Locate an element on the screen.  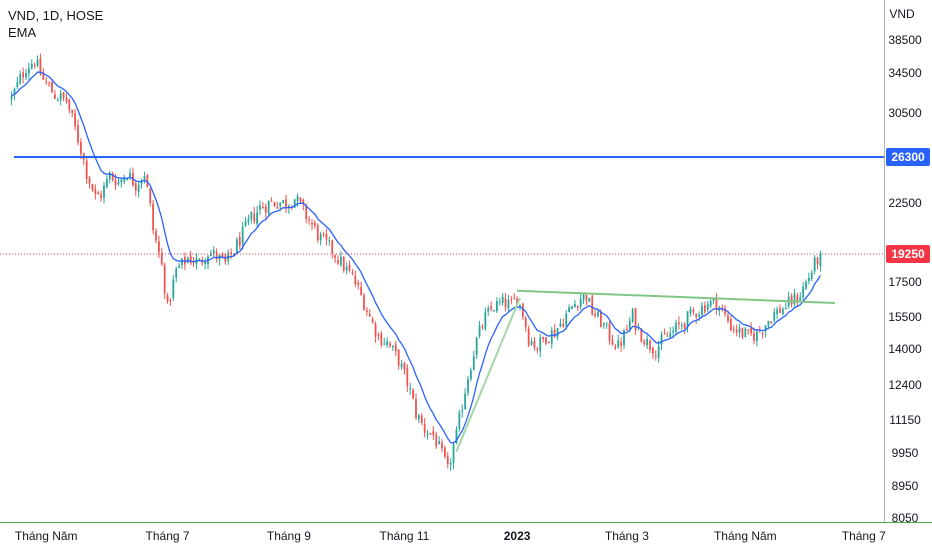
price-tick-label: 15500 is located at coordinates (905, 317).